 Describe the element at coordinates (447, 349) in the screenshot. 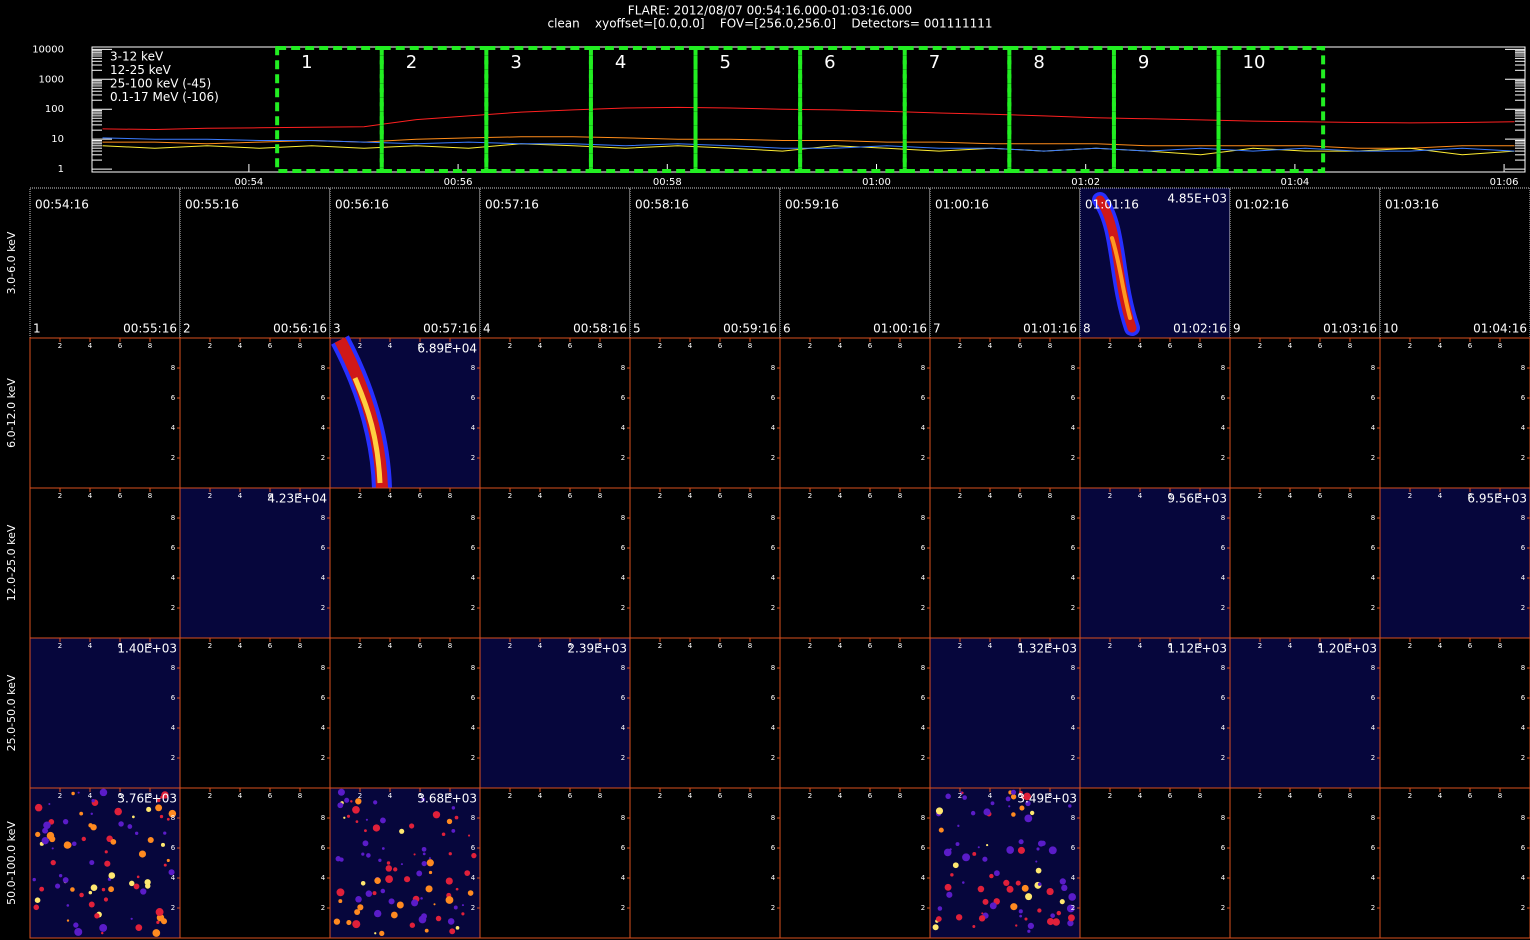

I see `max-label: 6.89E+04` at that location.